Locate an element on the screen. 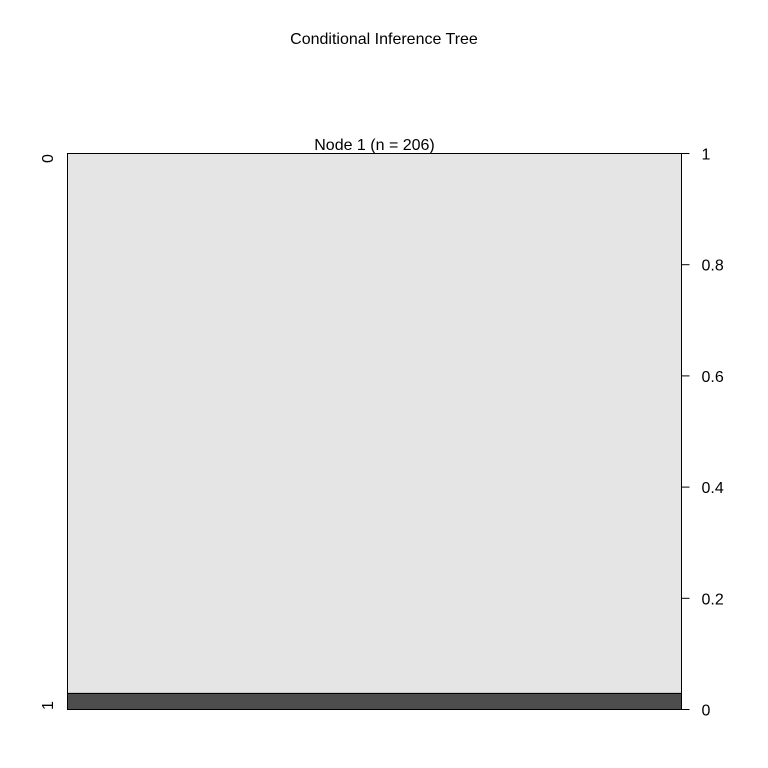  node-label: Node 1 (n = 206) is located at coordinates (374, 145).